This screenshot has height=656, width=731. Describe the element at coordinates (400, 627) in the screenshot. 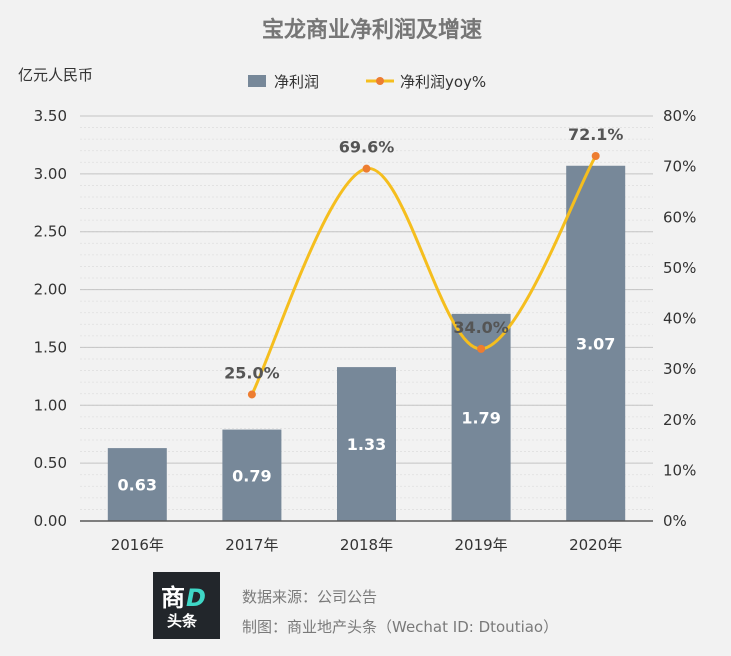

I see `chart-credit-note: 制图：商业地产头条（Wechat ID: Dtoutiao）` at that location.